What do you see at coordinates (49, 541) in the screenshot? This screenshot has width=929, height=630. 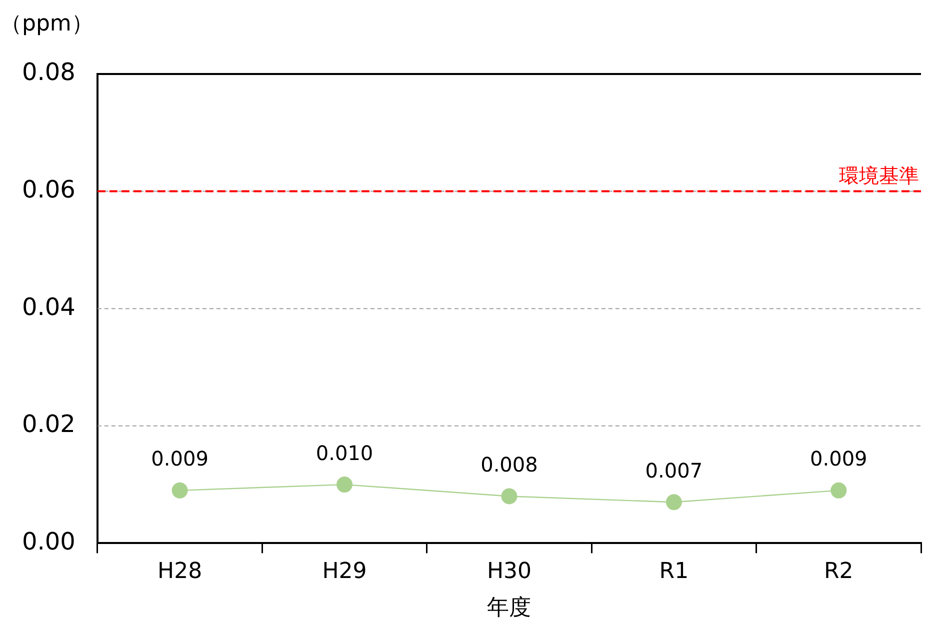 I see `y-tick-label: 0.00` at bounding box center [49, 541].